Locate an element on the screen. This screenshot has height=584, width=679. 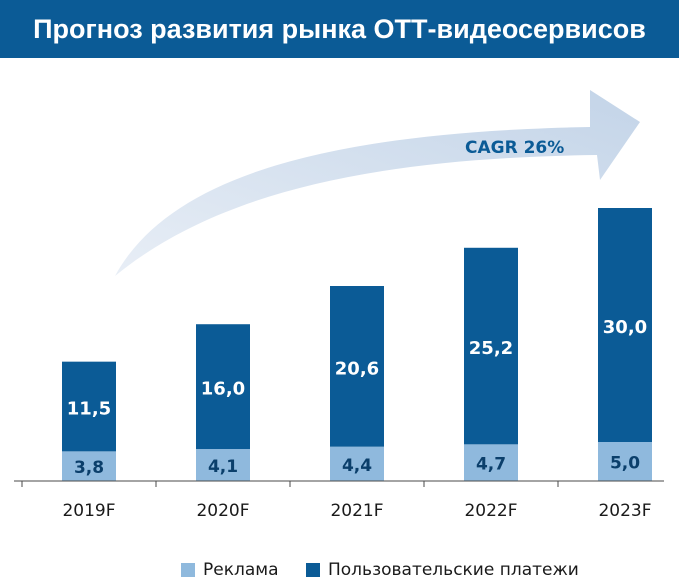
bar-payments-2023F is located at coordinates (625, 325).